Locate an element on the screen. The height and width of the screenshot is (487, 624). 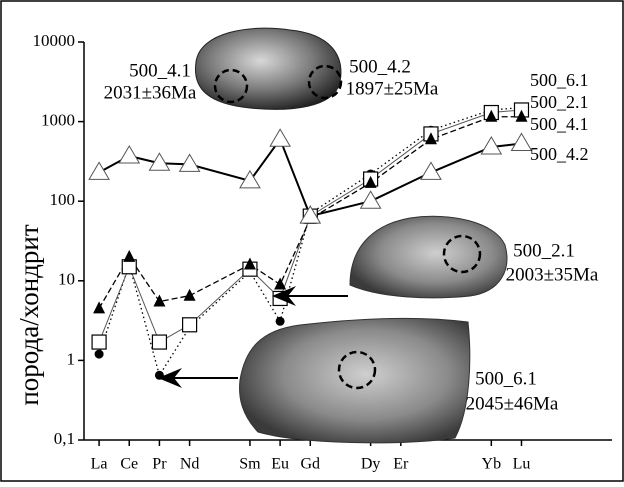
annotation: 2045±46Ma is located at coordinates (512, 403).